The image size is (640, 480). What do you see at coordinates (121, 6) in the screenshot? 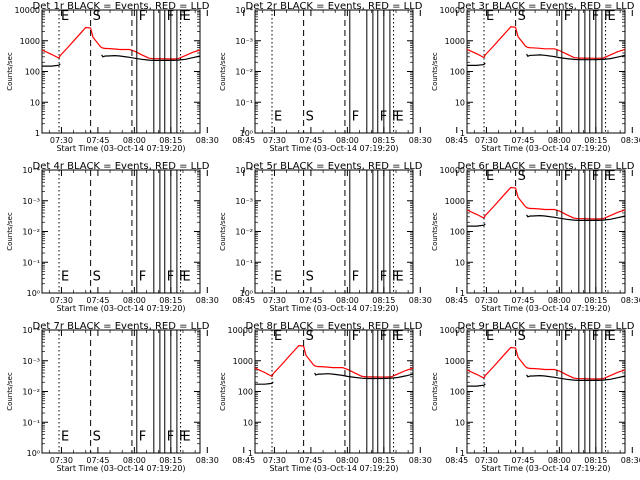
I see `panel-title: Det 1r BLACK = Events, RED = LLD` at bounding box center [121, 6].